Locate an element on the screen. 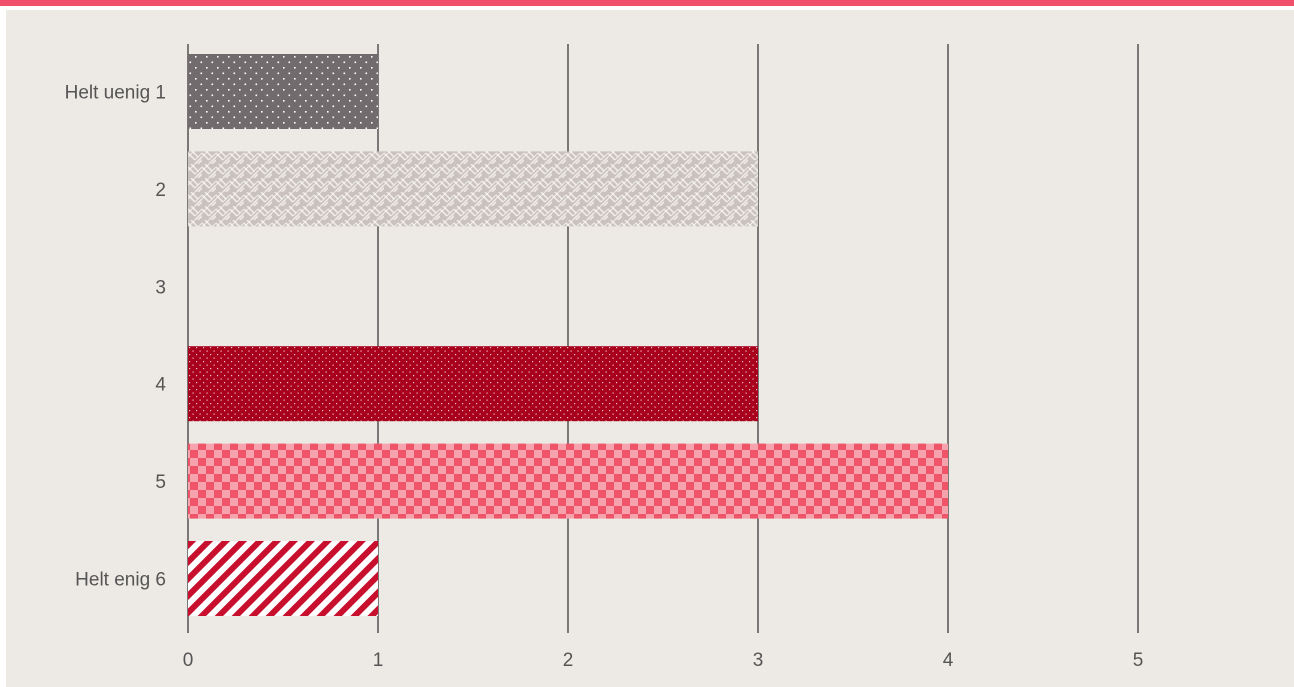 The width and height of the screenshot is (1294, 687). category-label: 2 is located at coordinates (160, 190).